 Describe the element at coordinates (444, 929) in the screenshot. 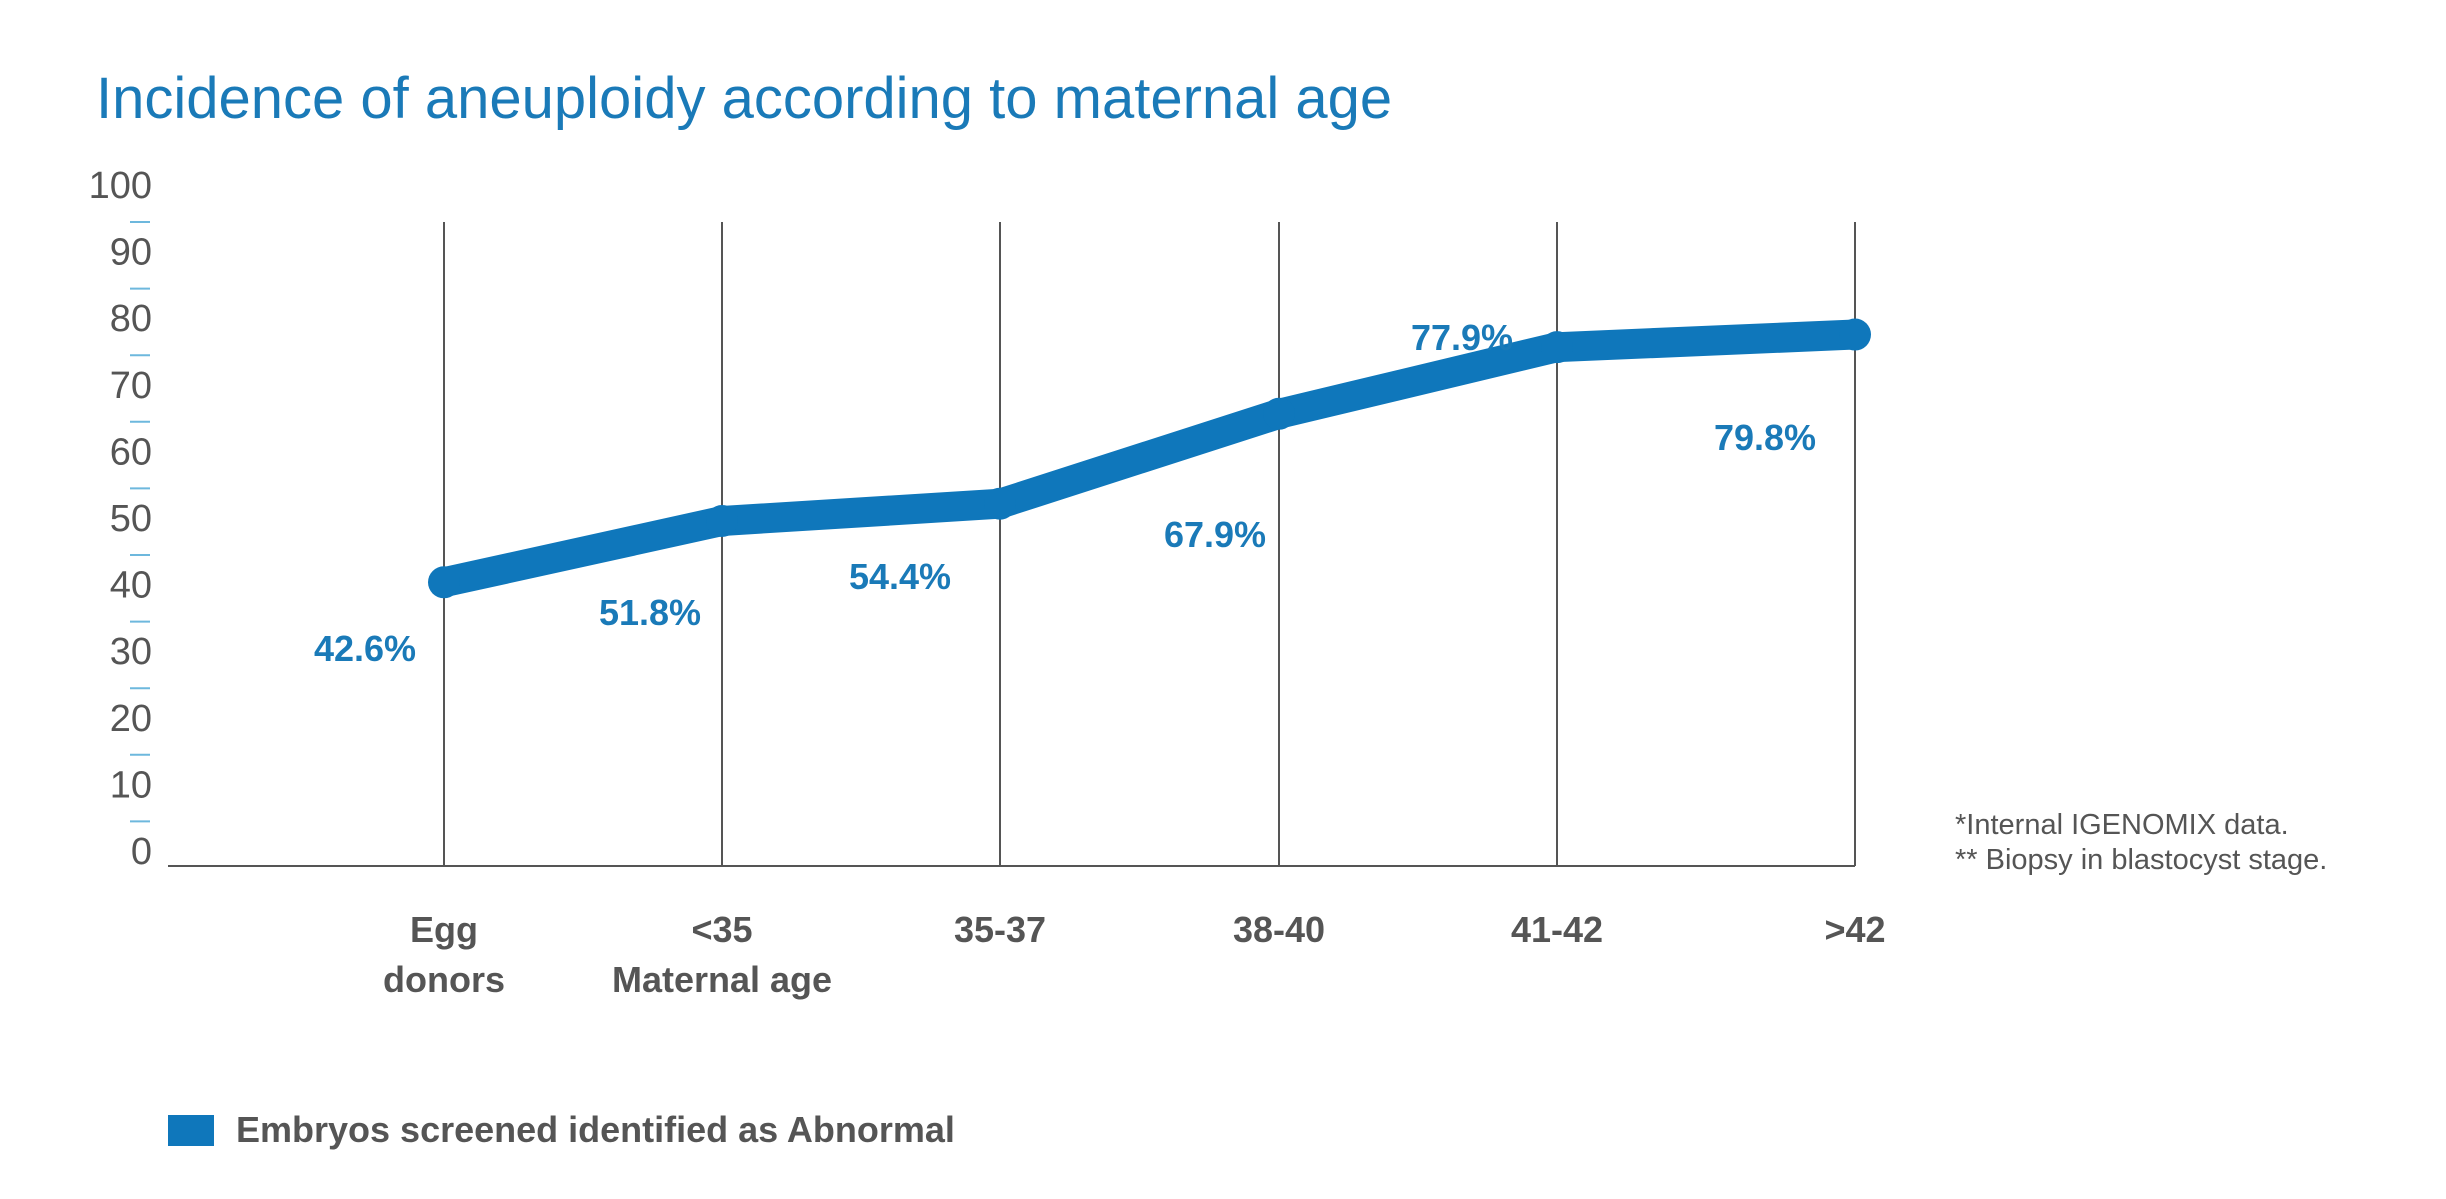

I see `x-tick-label: Egg` at that location.